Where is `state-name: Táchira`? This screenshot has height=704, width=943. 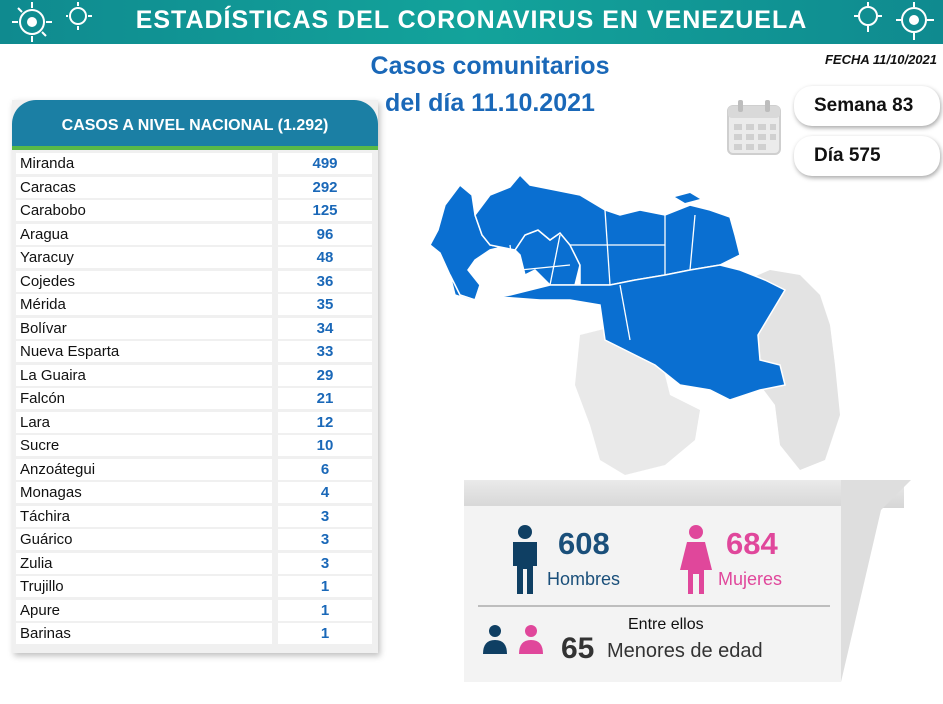 state-name: Táchira is located at coordinates (144, 516).